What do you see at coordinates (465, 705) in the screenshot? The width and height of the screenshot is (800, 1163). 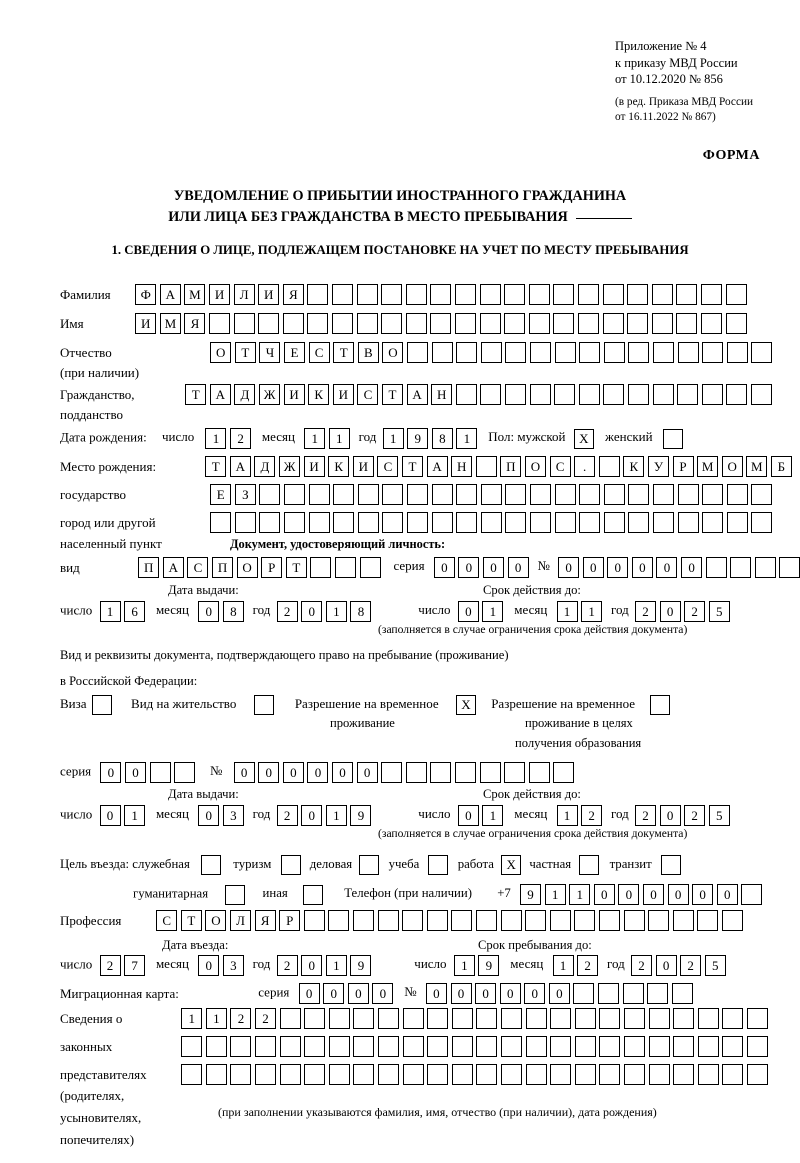 I see `temp-residence-checkbox: X` at bounding box center [465, 705].